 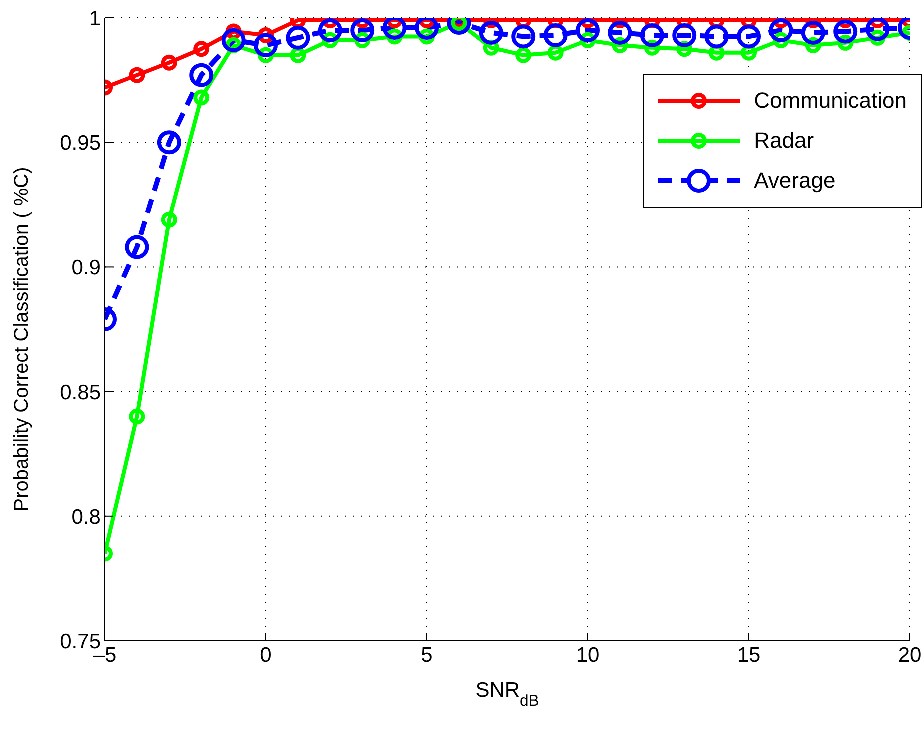 I want to click on y-tick-label: 0.9, so click(x=86, y=268).